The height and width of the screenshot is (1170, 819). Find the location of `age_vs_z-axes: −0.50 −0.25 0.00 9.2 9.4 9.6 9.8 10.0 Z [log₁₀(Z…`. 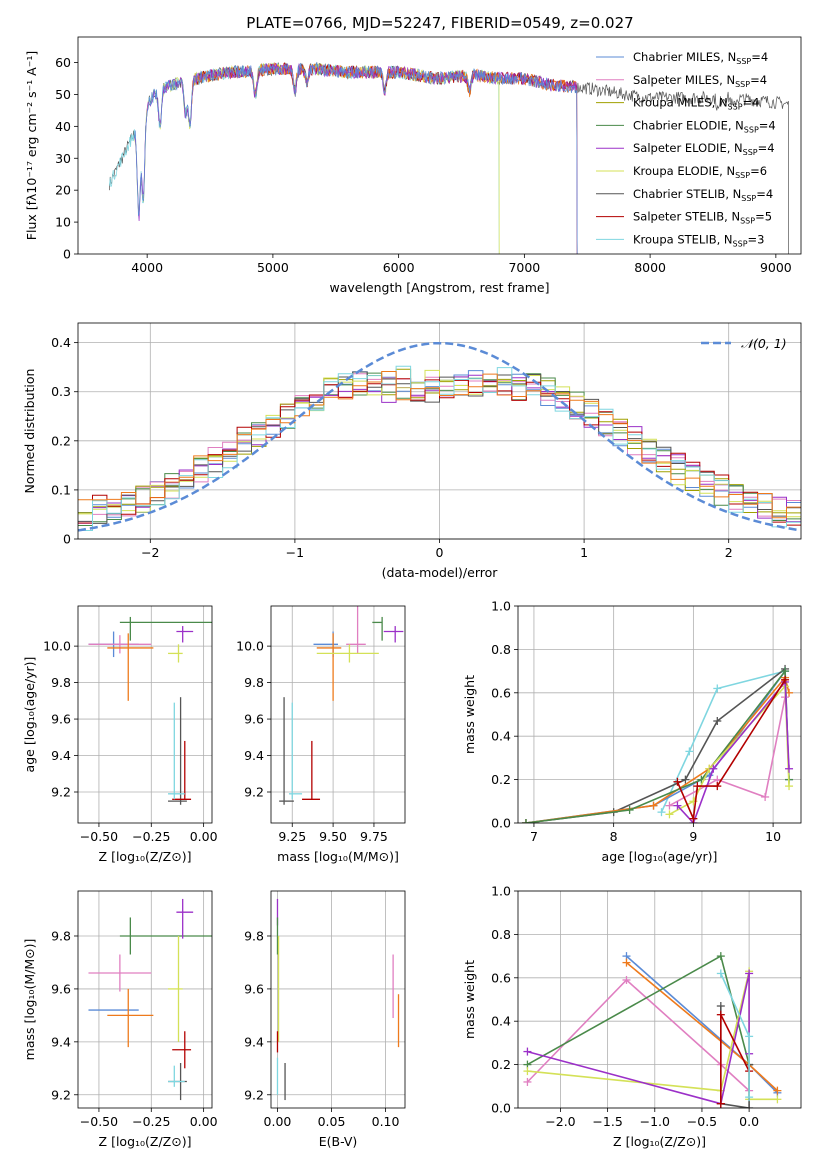

age_vs_z-axes: −0.50 −0.25 0.00 9.2 9.4 9.6 9.8 10.0 Z [log₁₀(Z… is located at coordinates (120, 734).